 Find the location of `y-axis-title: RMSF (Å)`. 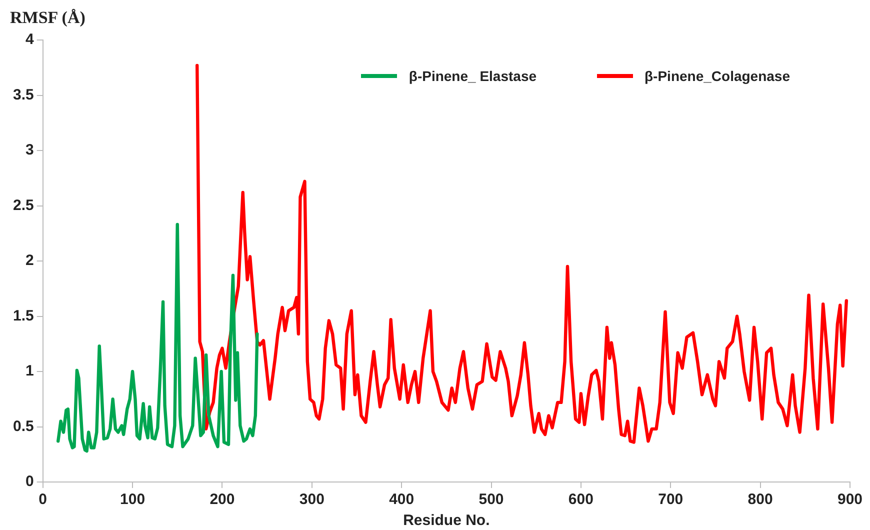

y-axis-title: RMSF (Å) is located at coordinates (48, 18).